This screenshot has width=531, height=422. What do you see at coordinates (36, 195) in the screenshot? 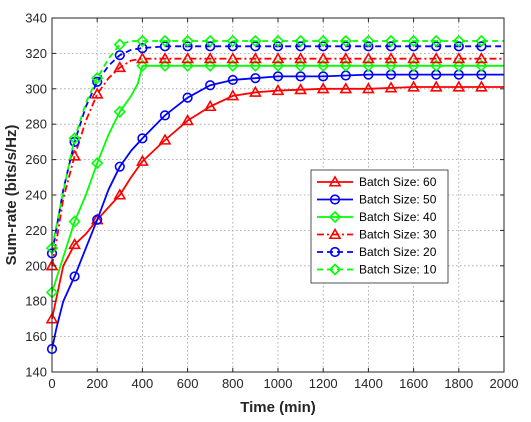
I see `y-tick-label: 240` at bounding box center [36, 195].